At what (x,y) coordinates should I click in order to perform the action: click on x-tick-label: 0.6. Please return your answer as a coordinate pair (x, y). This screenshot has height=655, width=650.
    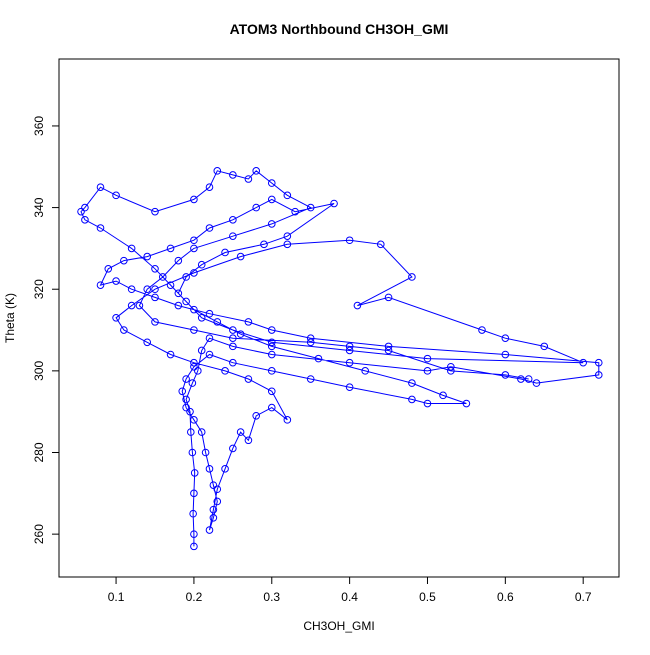
    Looking at the image, I should click on (505, 597).